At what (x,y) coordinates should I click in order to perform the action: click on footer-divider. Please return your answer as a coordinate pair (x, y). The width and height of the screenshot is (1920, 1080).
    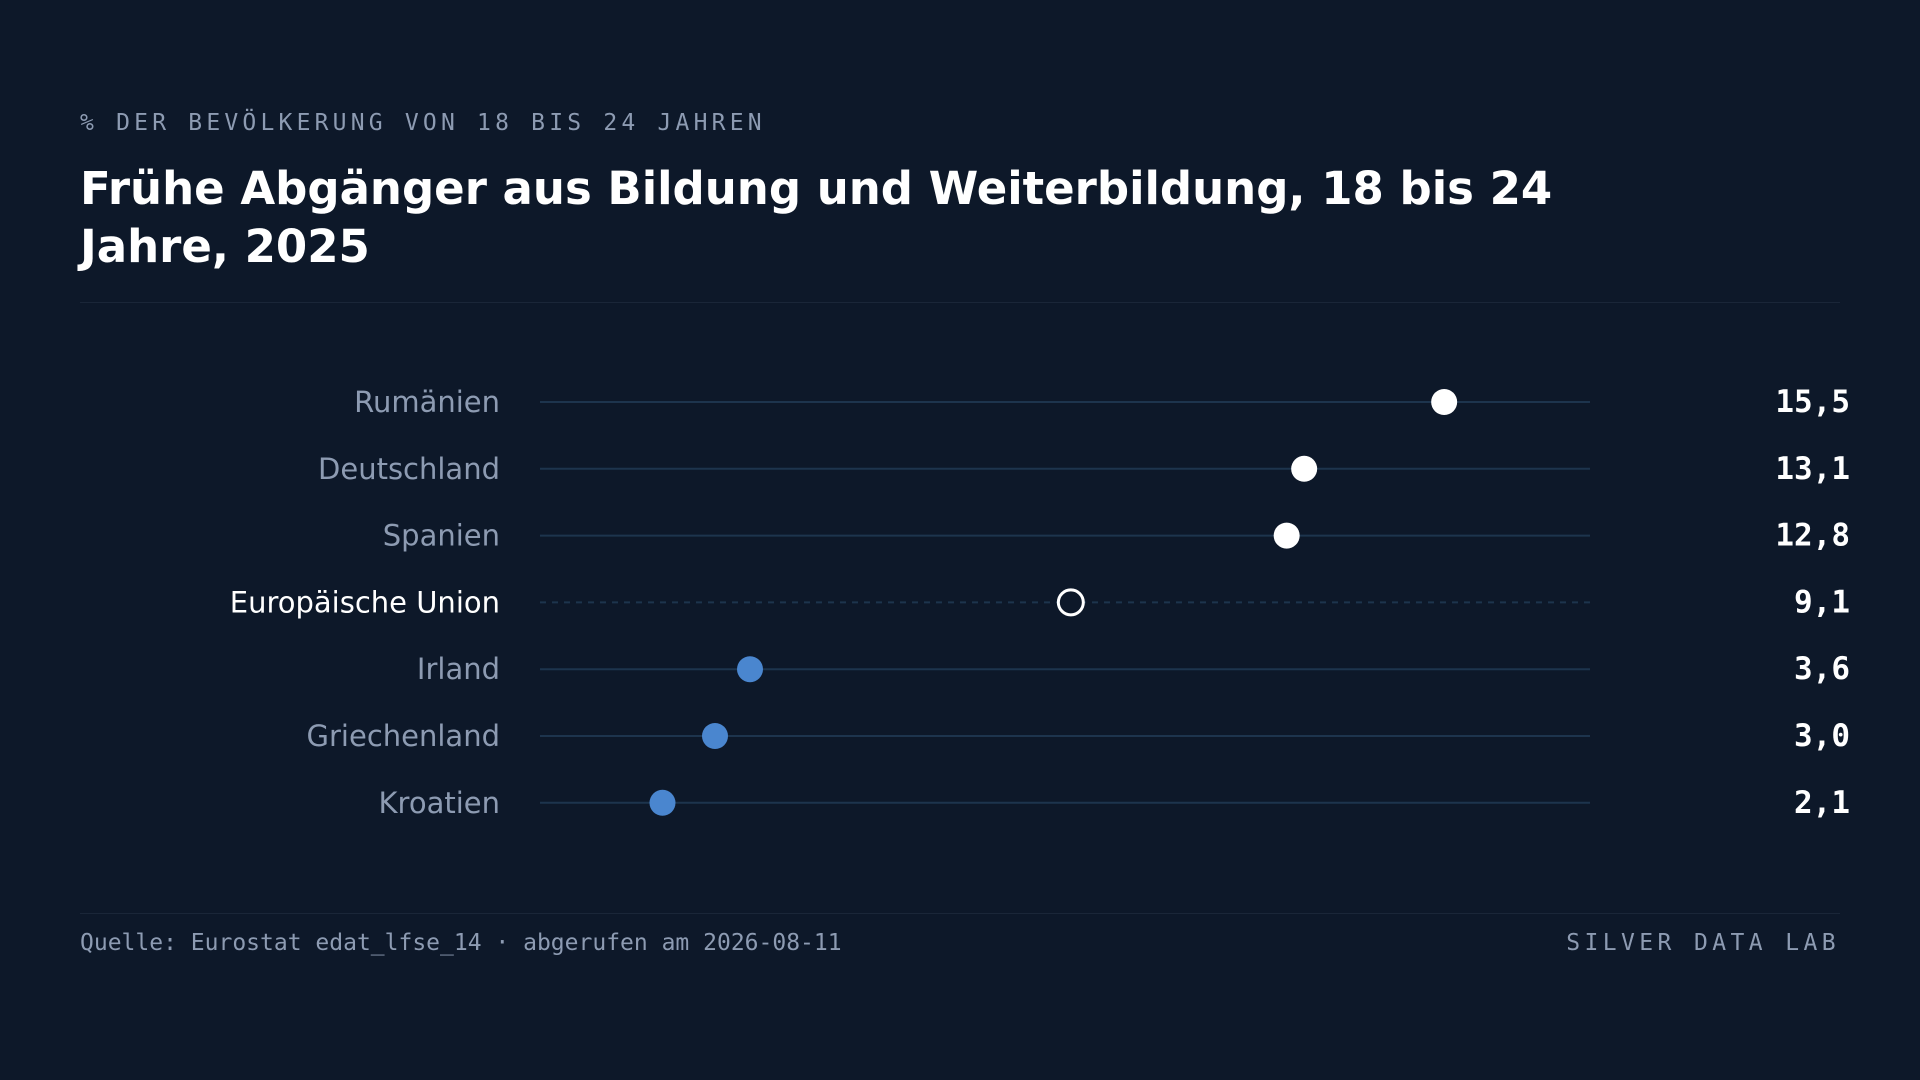
    Looking at the image, I should click on (960, 913).